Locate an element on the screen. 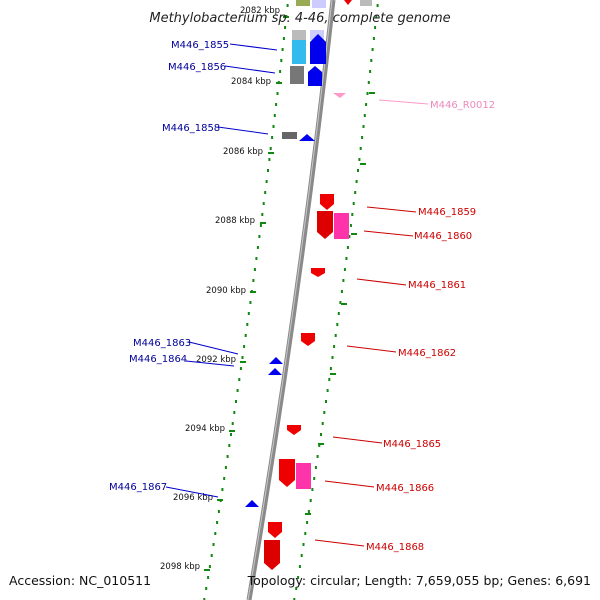 The image size is (600, 600). gene-label: M446_1860 is located at coordinates (443, 236).